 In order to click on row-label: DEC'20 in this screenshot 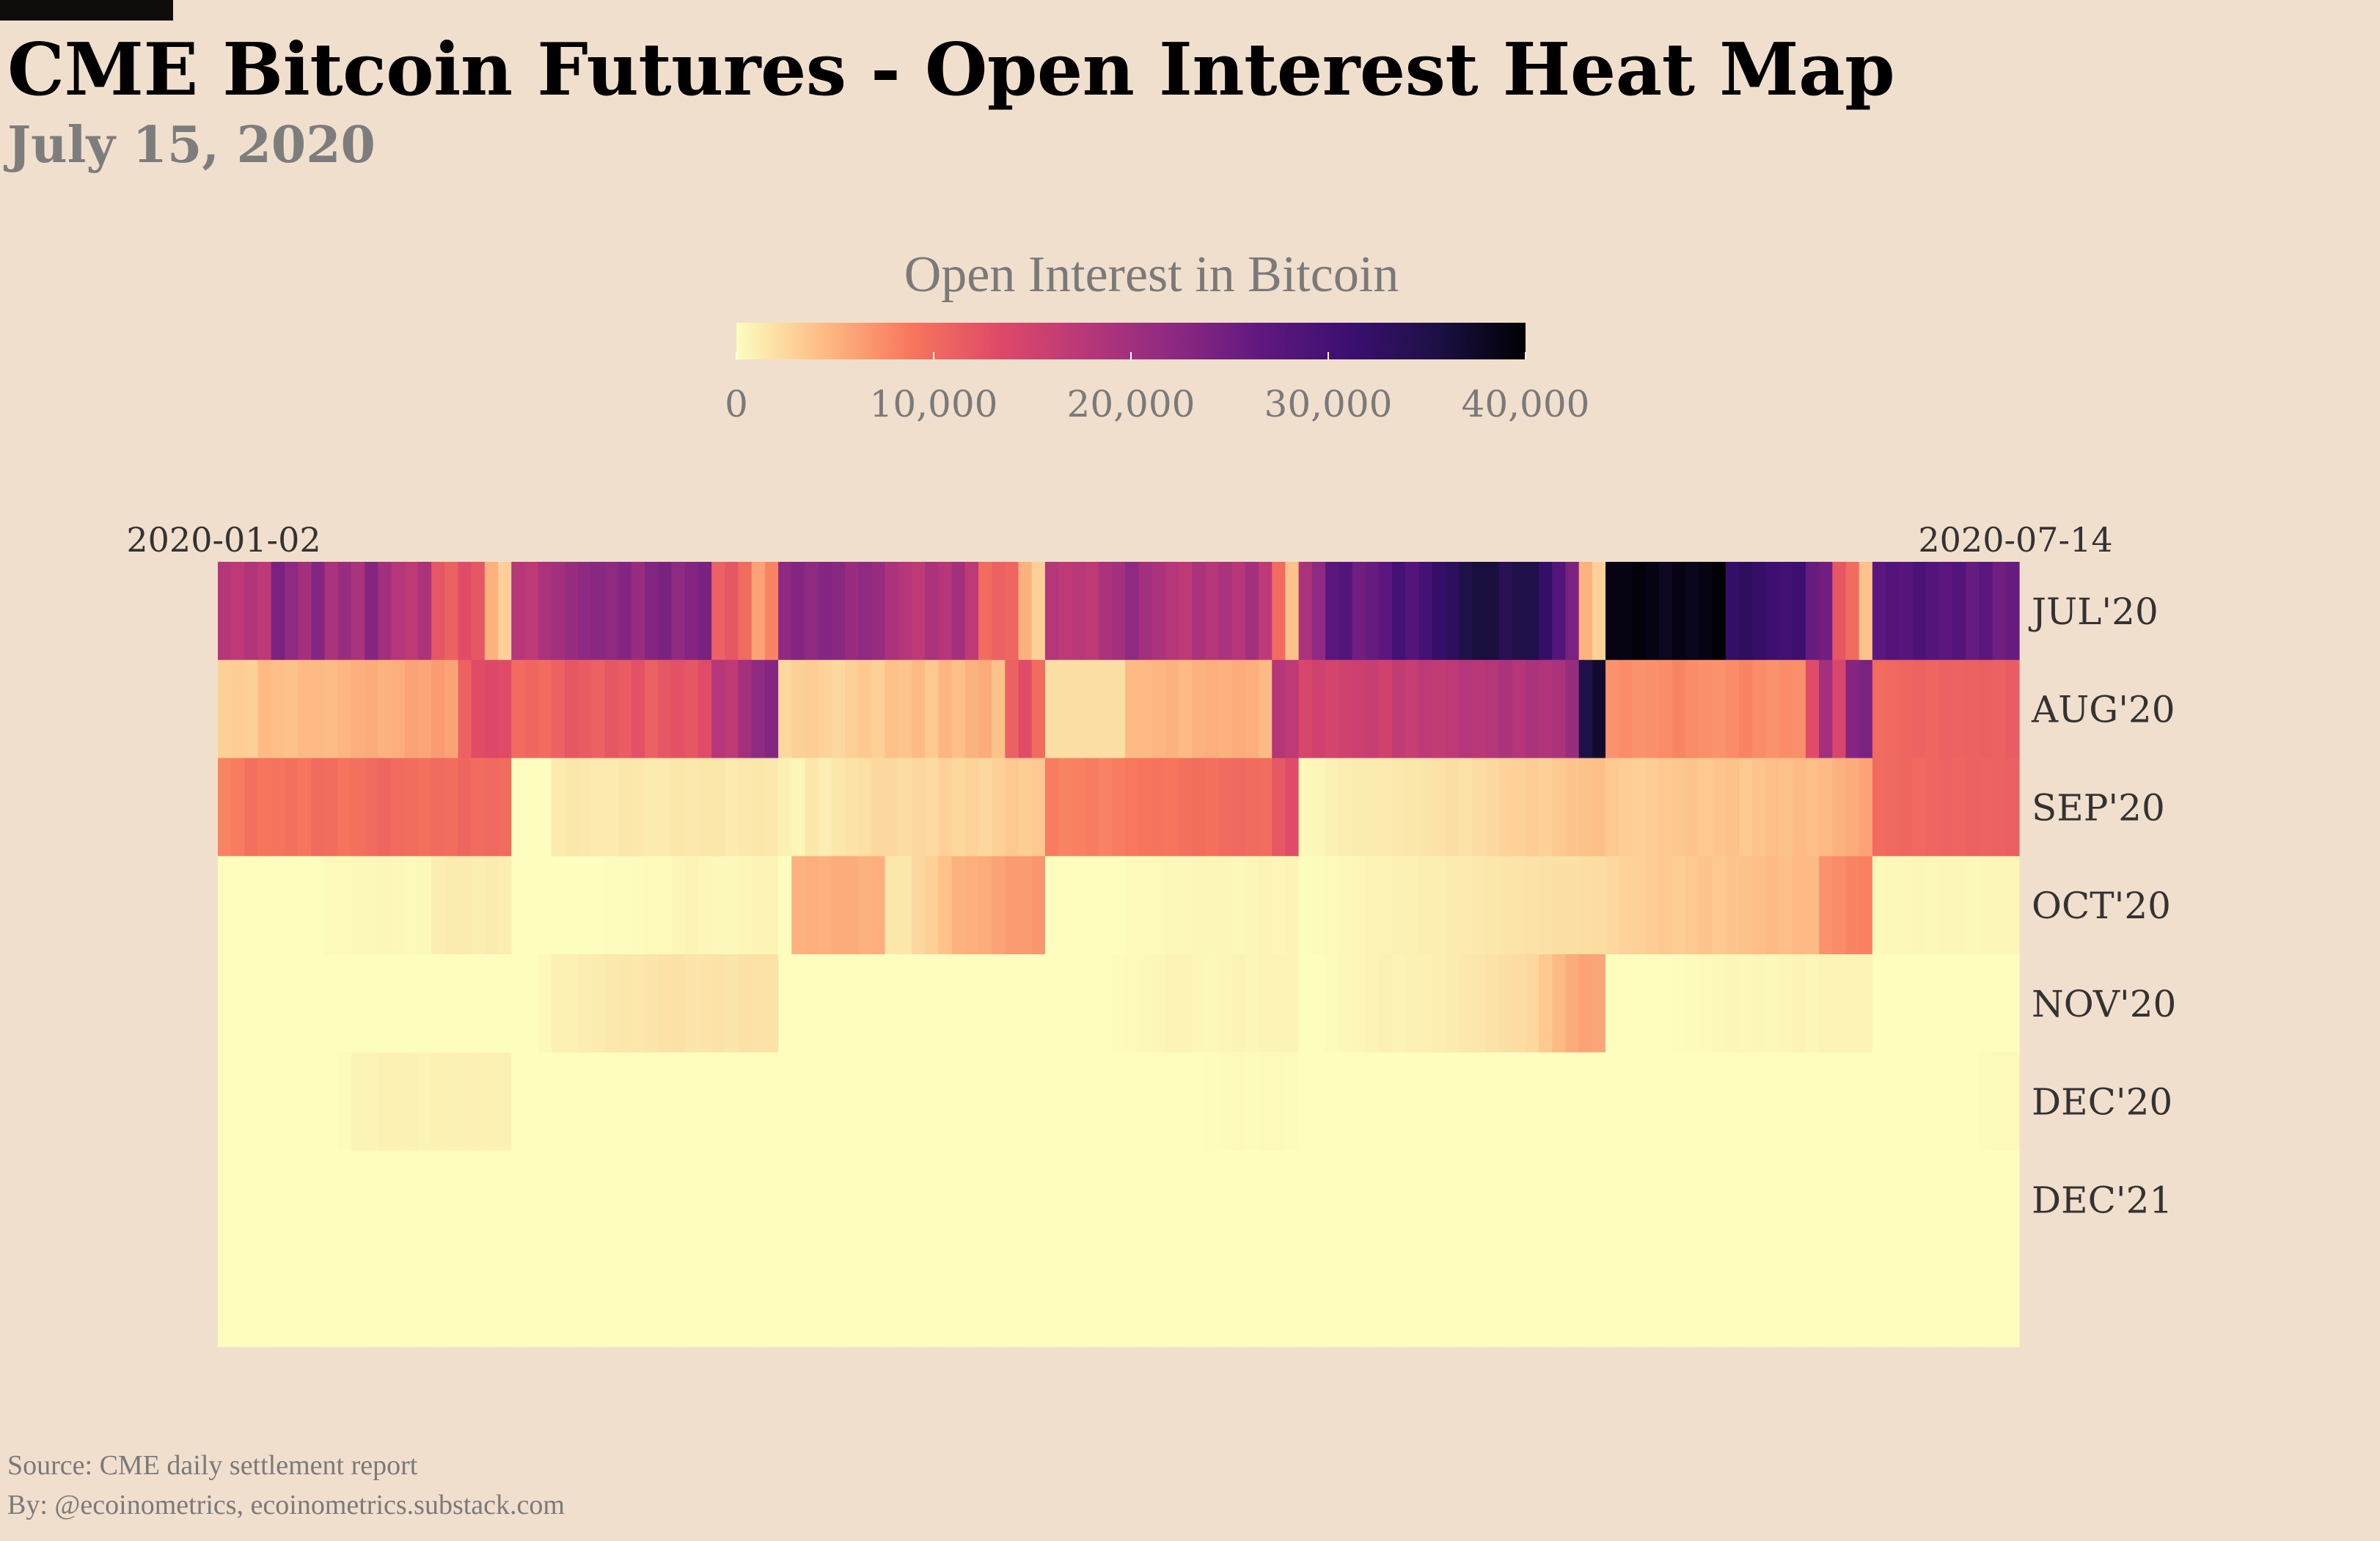, I will do `click(2102, 1102)`.